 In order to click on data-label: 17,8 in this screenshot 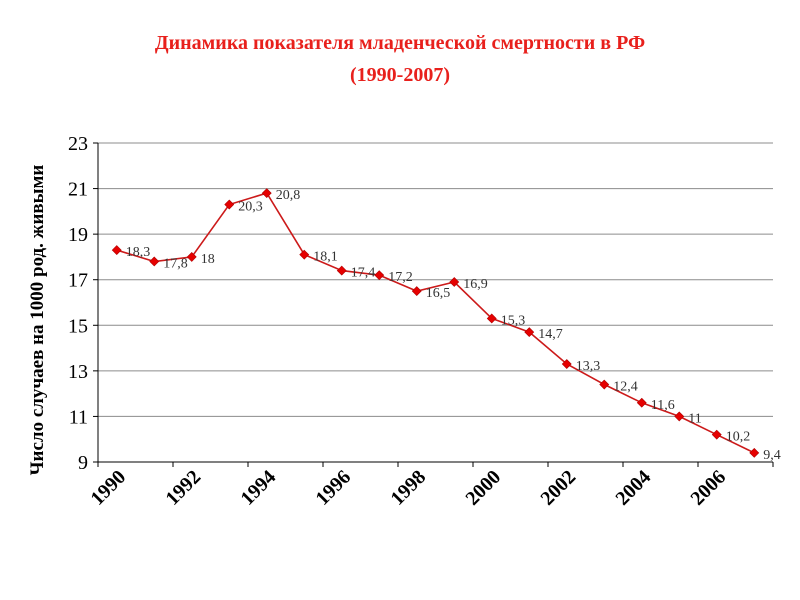, I will do `click(175, 263)`.